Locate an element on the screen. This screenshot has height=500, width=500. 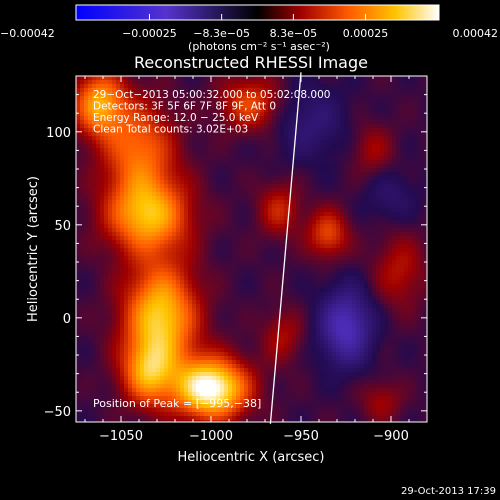
colorbar-tick-label: 8.3e−05 is located at coordinates (293, 33).